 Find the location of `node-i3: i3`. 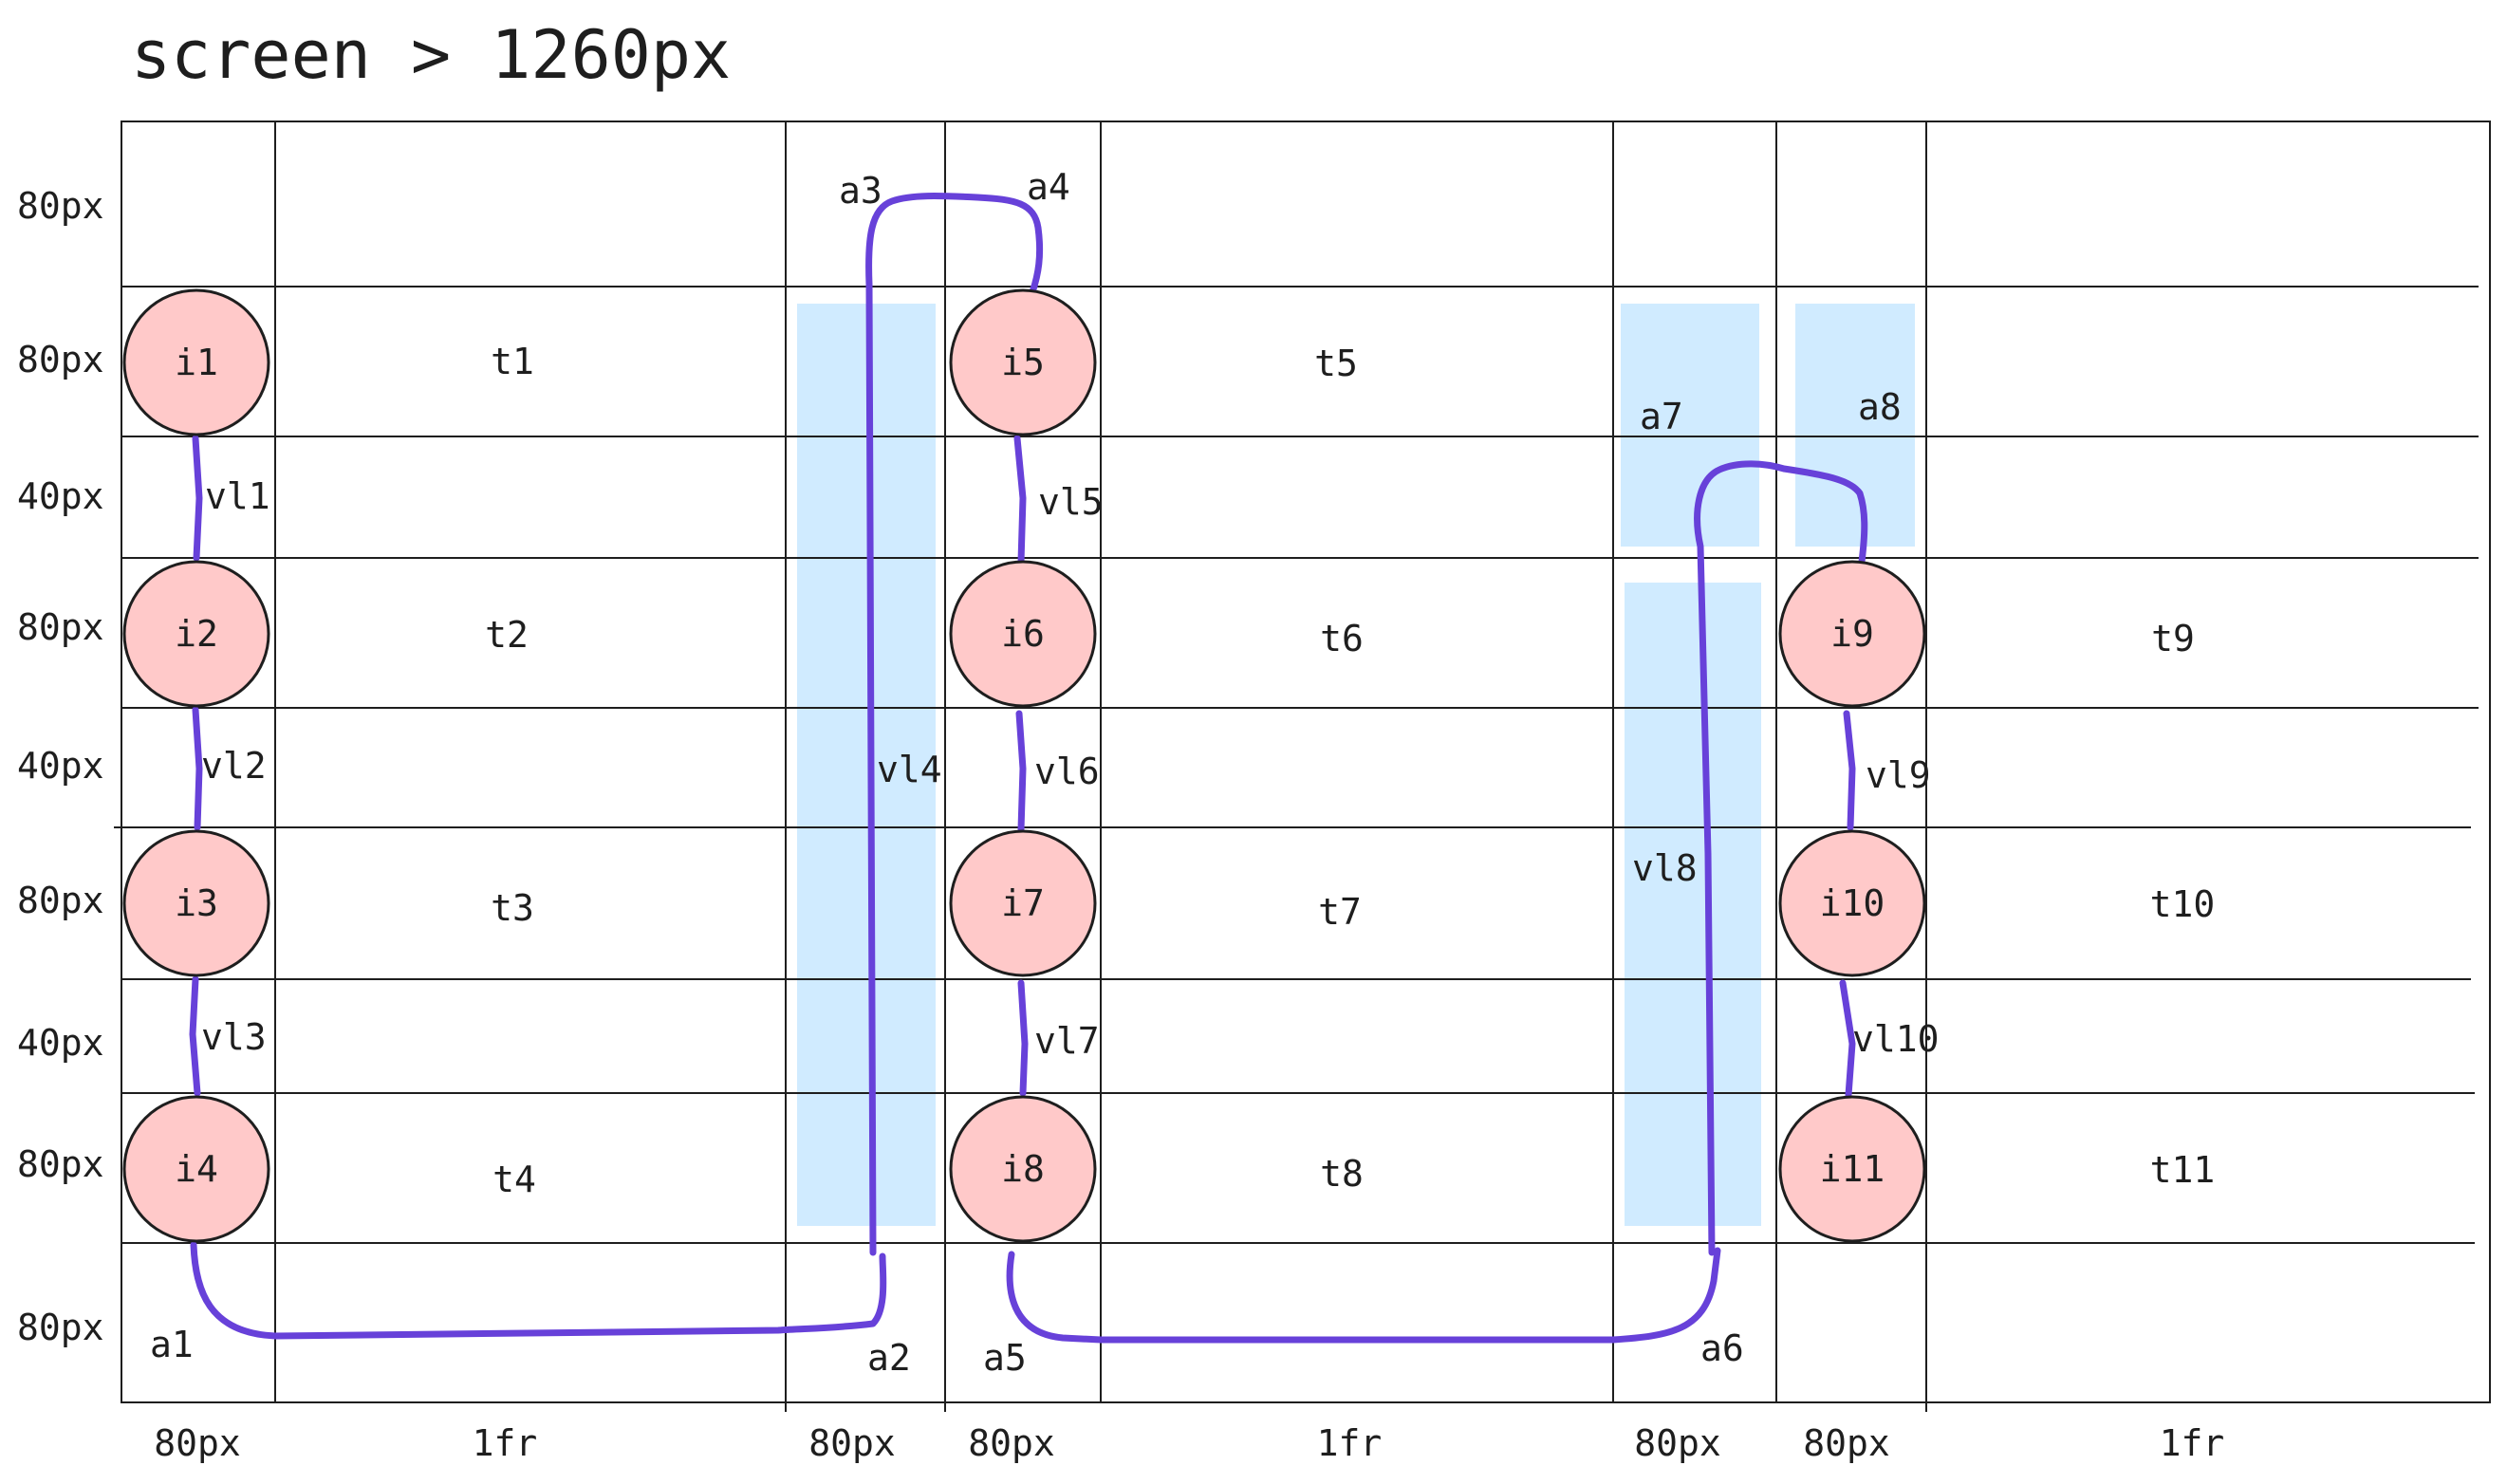

node-i3: i3 is located at coordinates (196, 903).